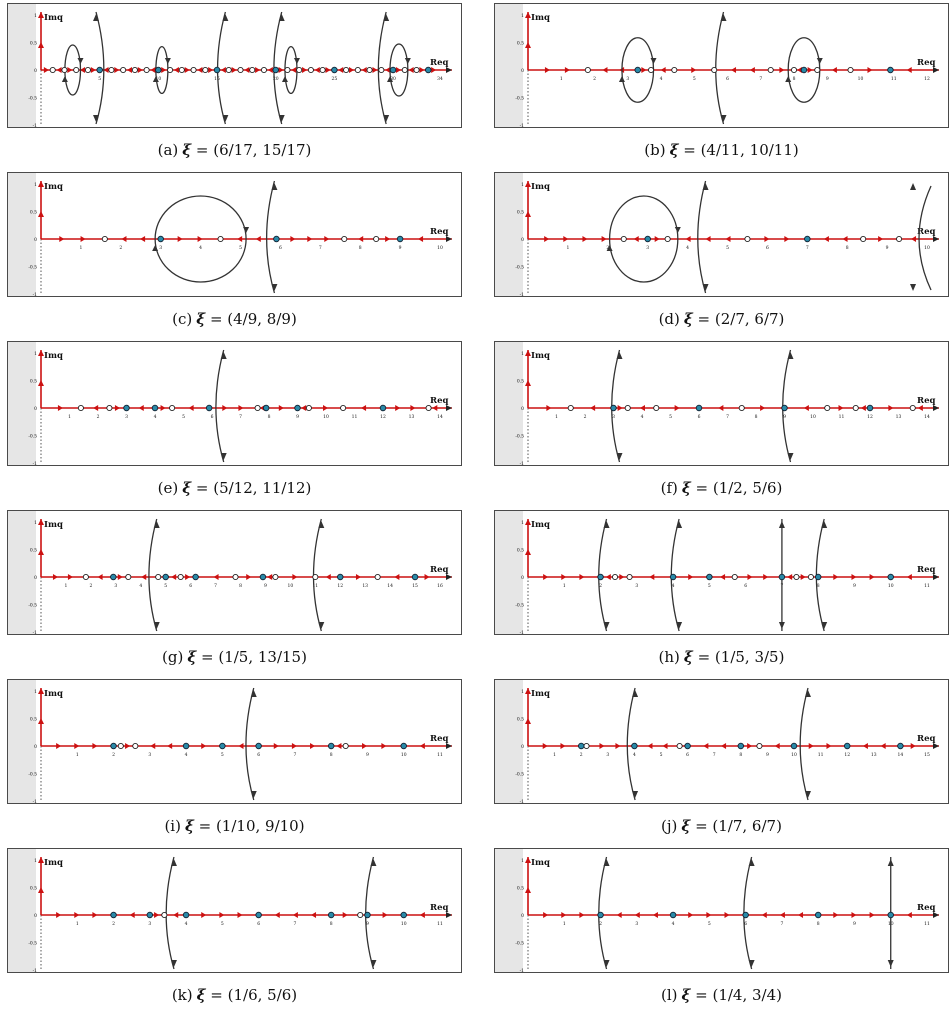  I want to click on panel-caption: (d) ξ = (2/7, 6/7), so click(721, 319).